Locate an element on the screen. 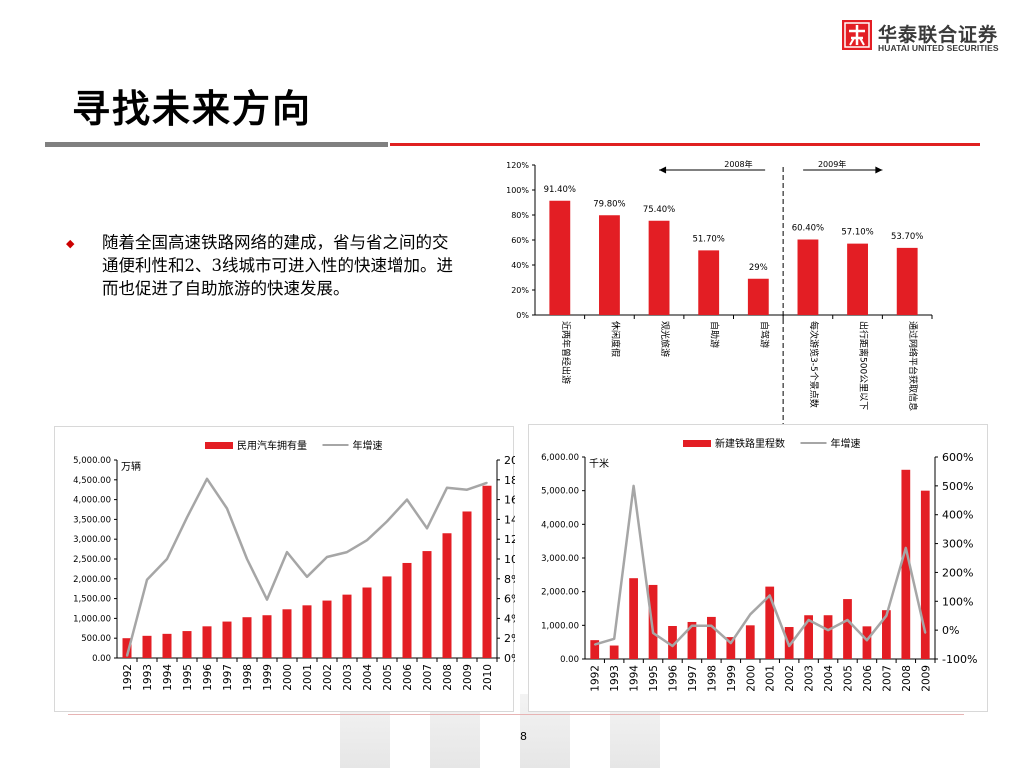 This screenshot has width=1024, height=768. category-label: 自驾游 is located at coordinates (764, 334).